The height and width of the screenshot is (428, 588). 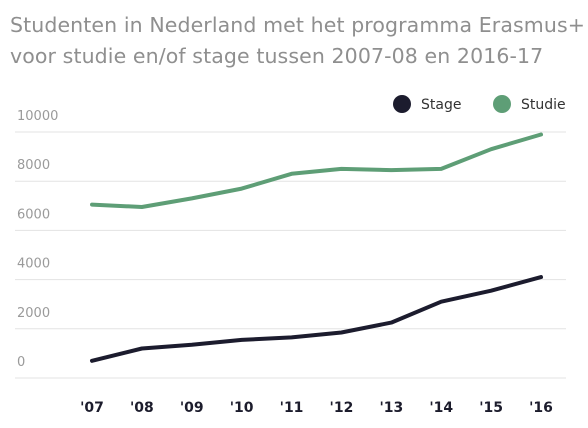 What do you see at coordinates (441, 408) in the screenshot?
I see `x-tick-label: '14` at bounding box center [441, 408].